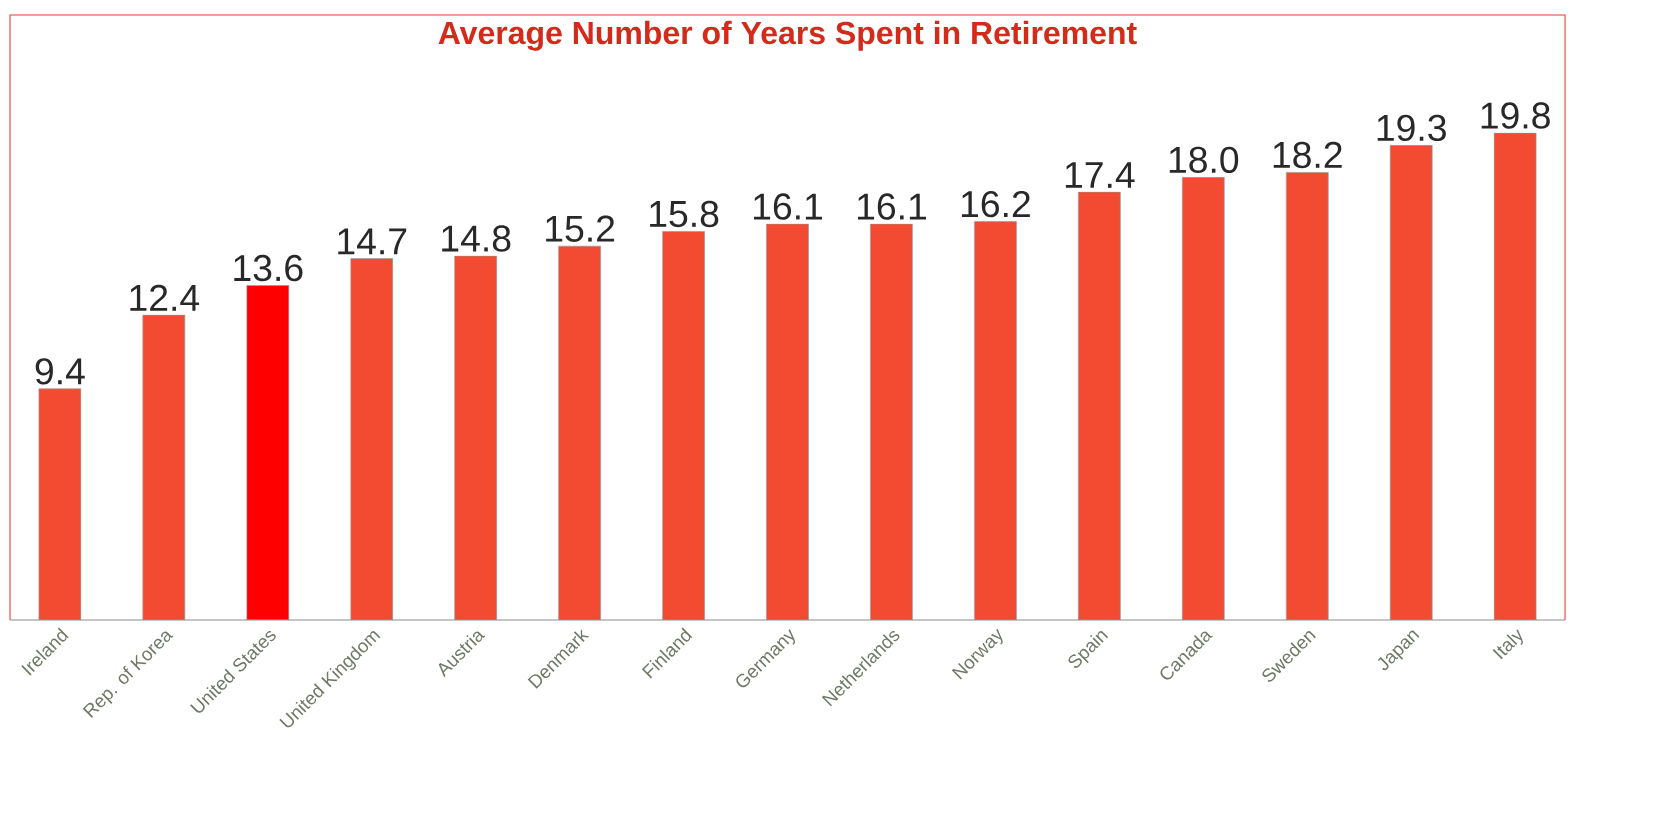  I want to click on data-label: 15.8, so click(684, 214).